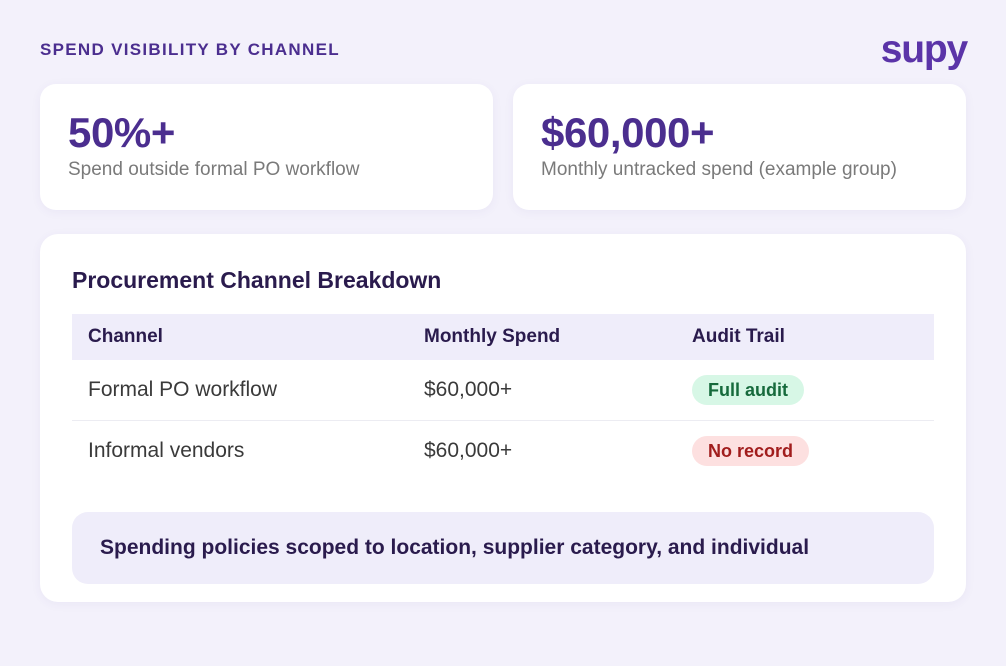  Describe the element at coordinates (748, 390) in the screenshot. I see `audit-status-badge: Full audit` at that location.